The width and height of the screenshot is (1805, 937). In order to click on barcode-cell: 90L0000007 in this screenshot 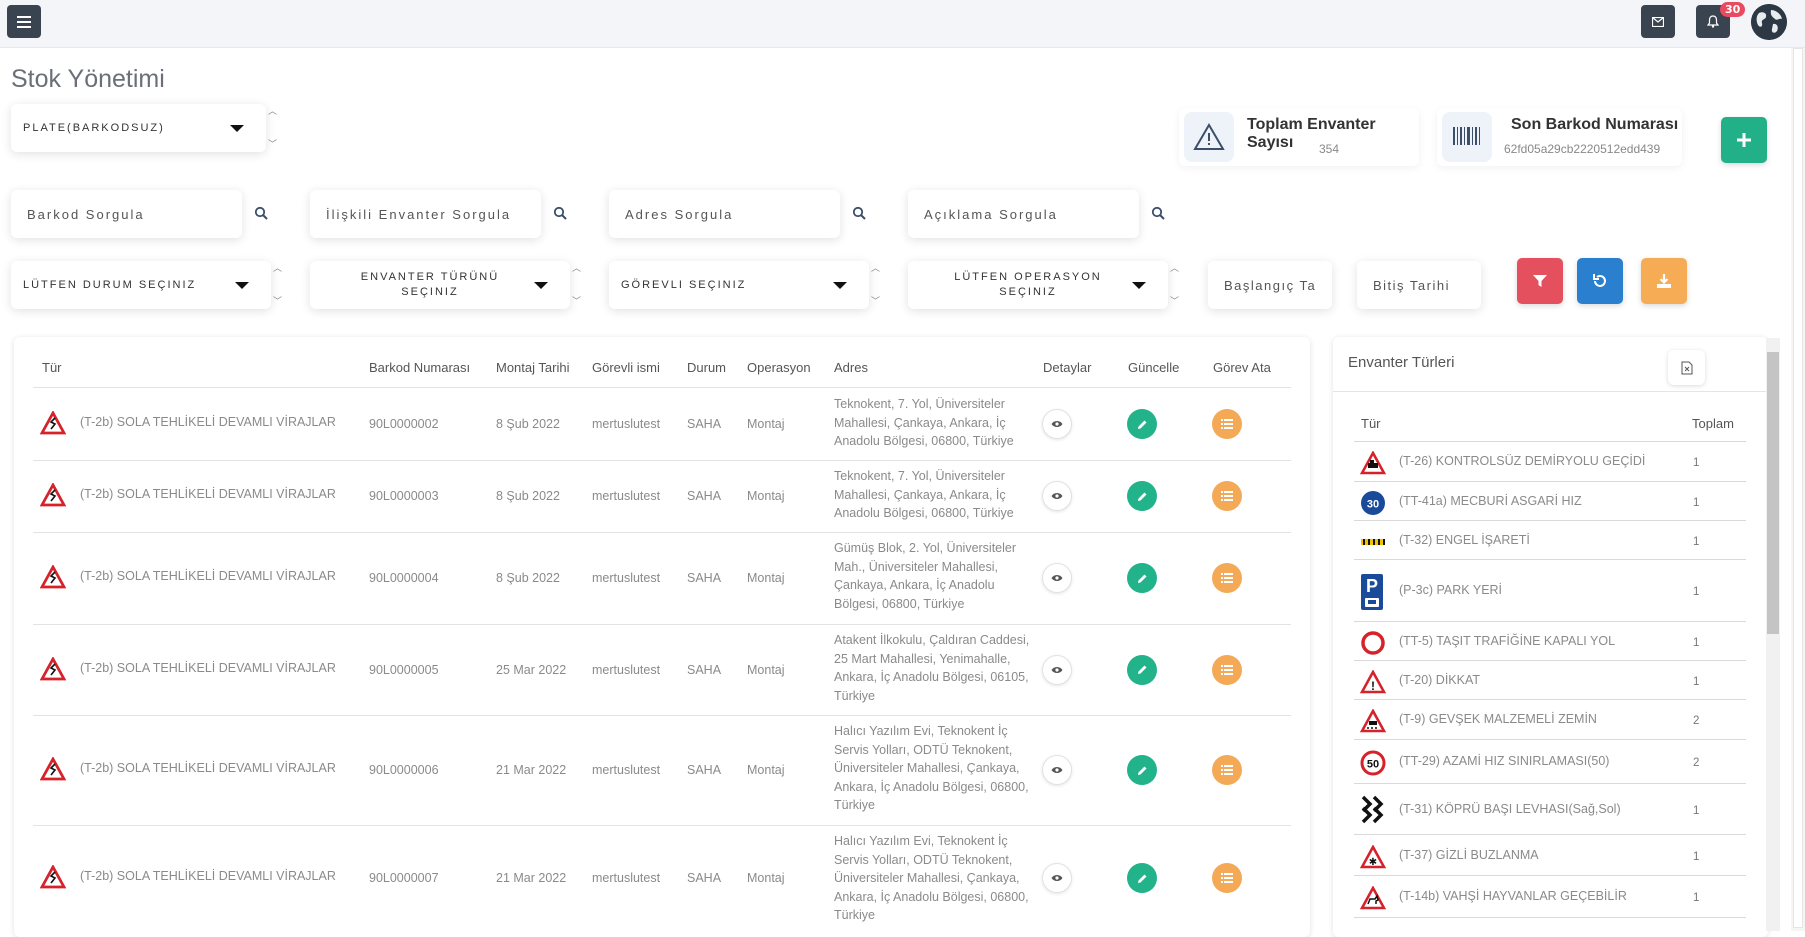, I will do `click(404, 878)`.